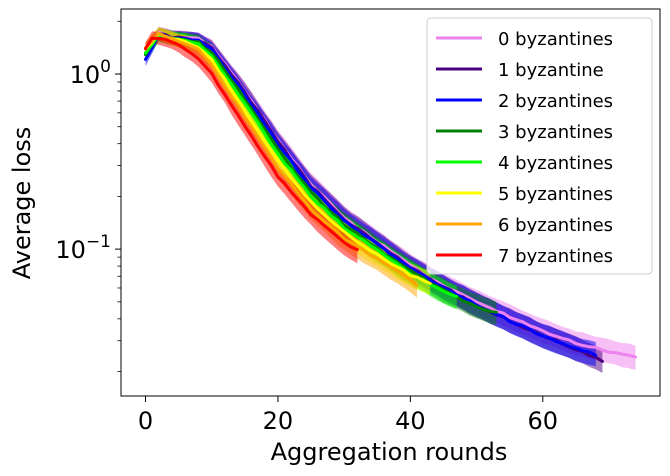  What do you see at coordinates (90, 73) in the screenshot?
I see `y-tick-label: 10⁰` at bounding box center [90, 73].